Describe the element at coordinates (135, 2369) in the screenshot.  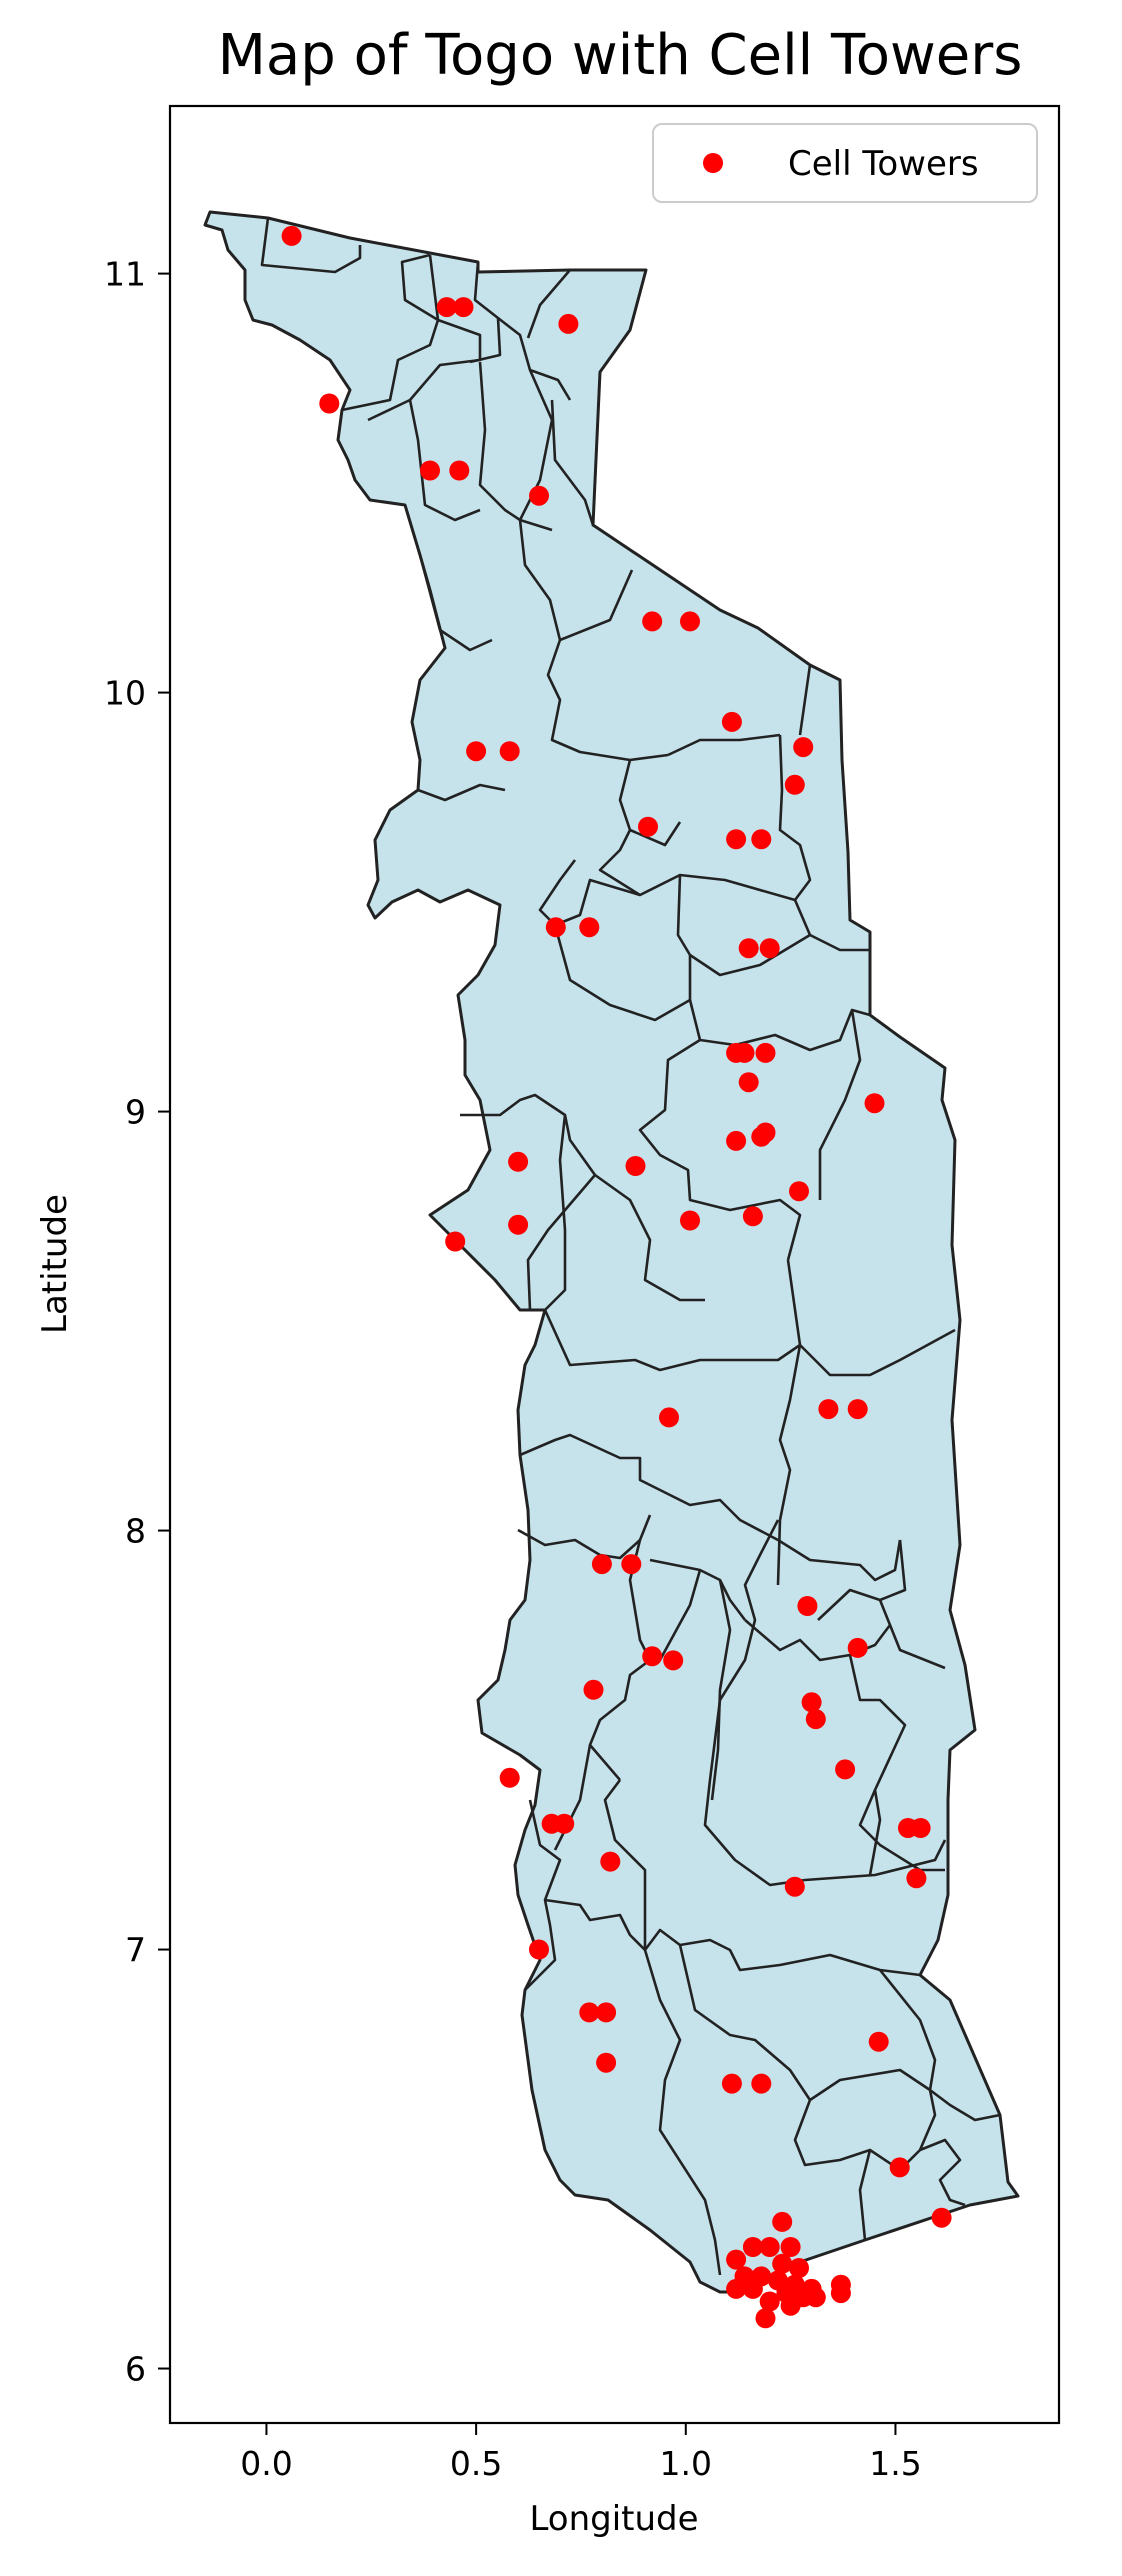
I see `y-tick-label: 6` at that location.